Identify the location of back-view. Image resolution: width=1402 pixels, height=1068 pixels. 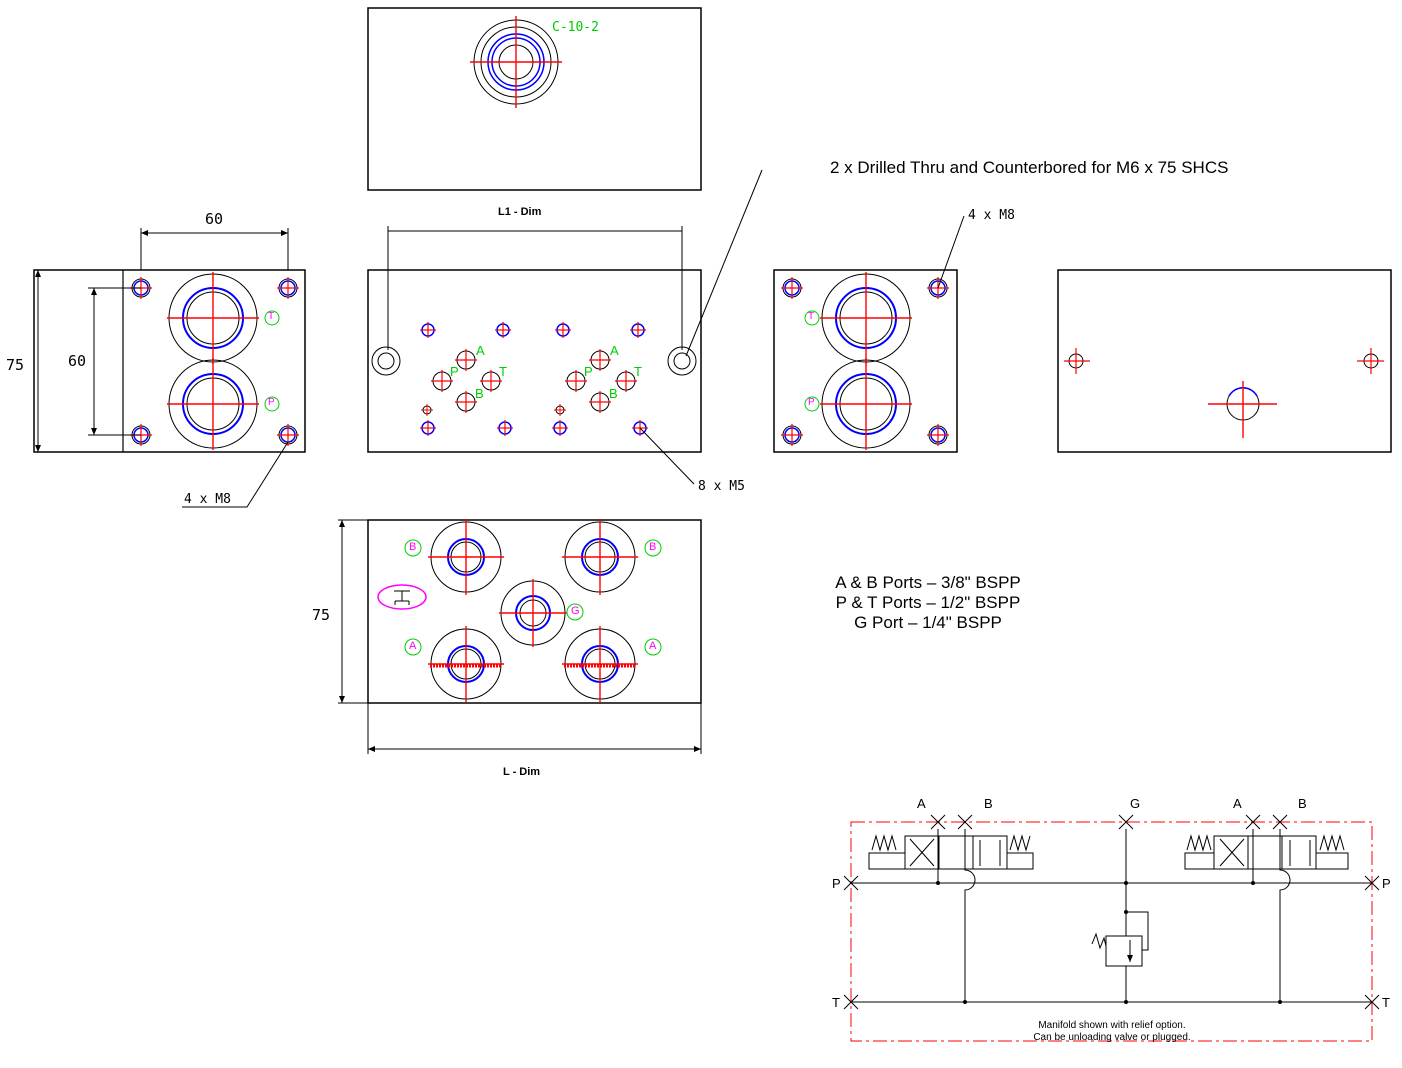
(1224, 361).